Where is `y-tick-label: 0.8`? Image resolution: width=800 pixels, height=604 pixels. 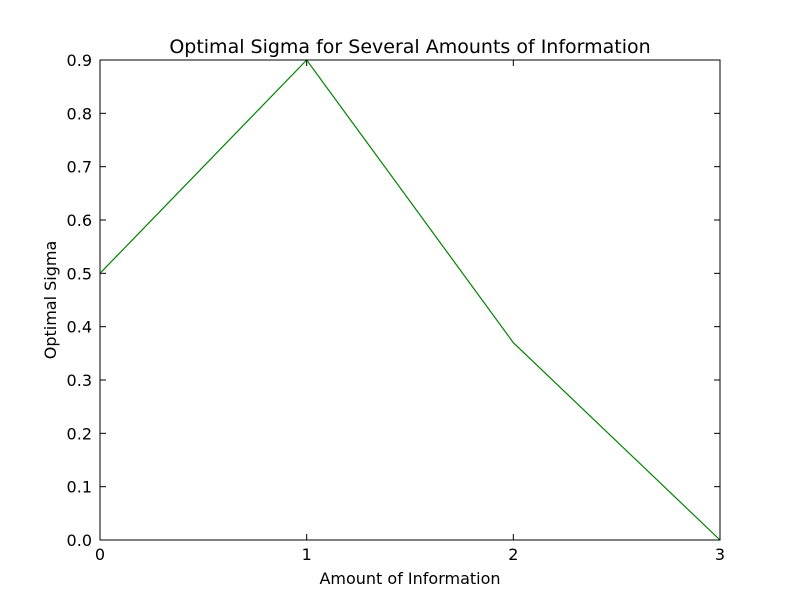 y-tick-label: 0.8 is located at coordinates (79, 113).